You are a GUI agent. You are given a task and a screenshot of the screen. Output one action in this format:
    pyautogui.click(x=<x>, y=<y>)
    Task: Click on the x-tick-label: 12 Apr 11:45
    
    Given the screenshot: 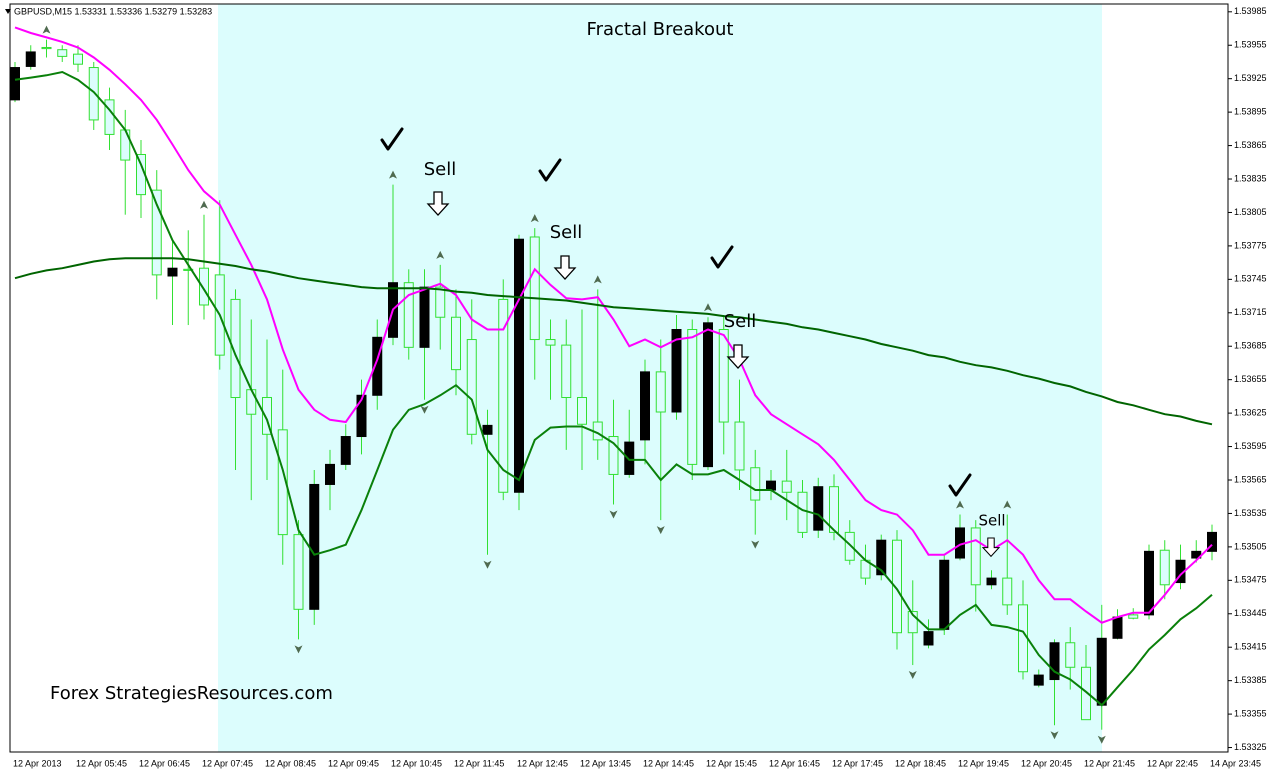 What is the action you would take?
    pyautogui.click(x=479, y=763)
    